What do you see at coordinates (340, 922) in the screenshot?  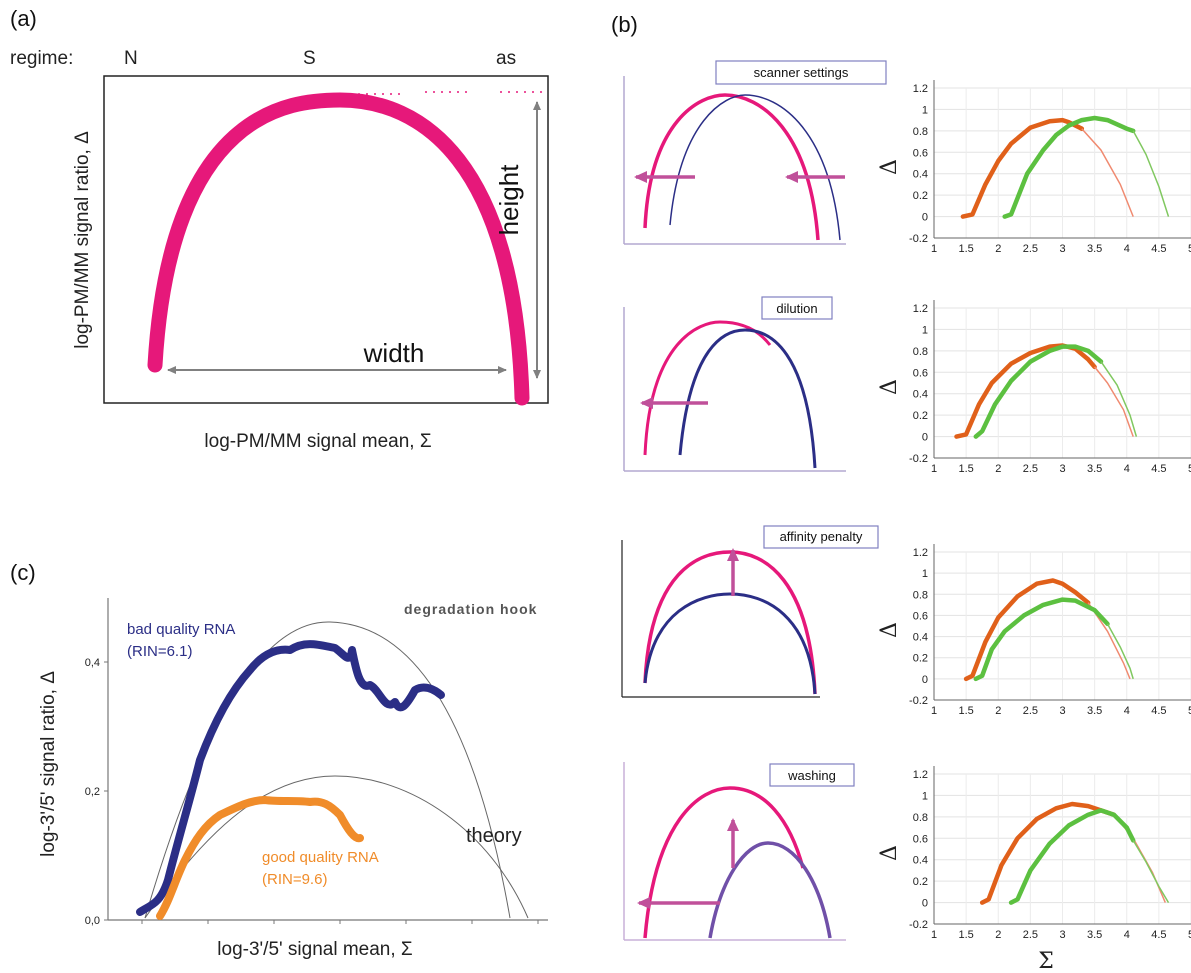 I see `panel-c-xticks` at bounding box center [340, 922].